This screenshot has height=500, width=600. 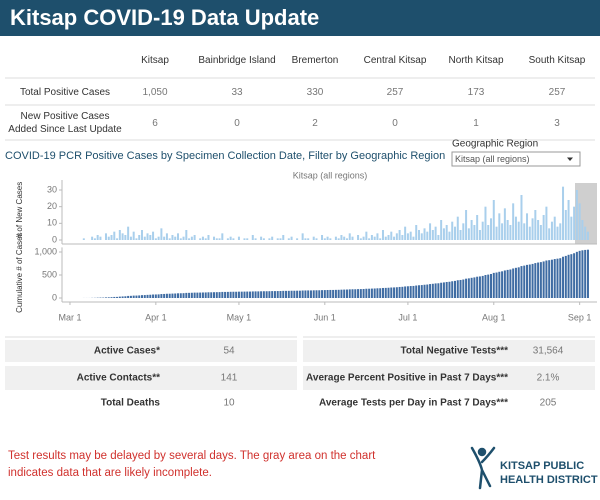 What do you see at coordinates (315, 92) in the screenshot?
I see `cell: 330` at bounding box center [315, 92].